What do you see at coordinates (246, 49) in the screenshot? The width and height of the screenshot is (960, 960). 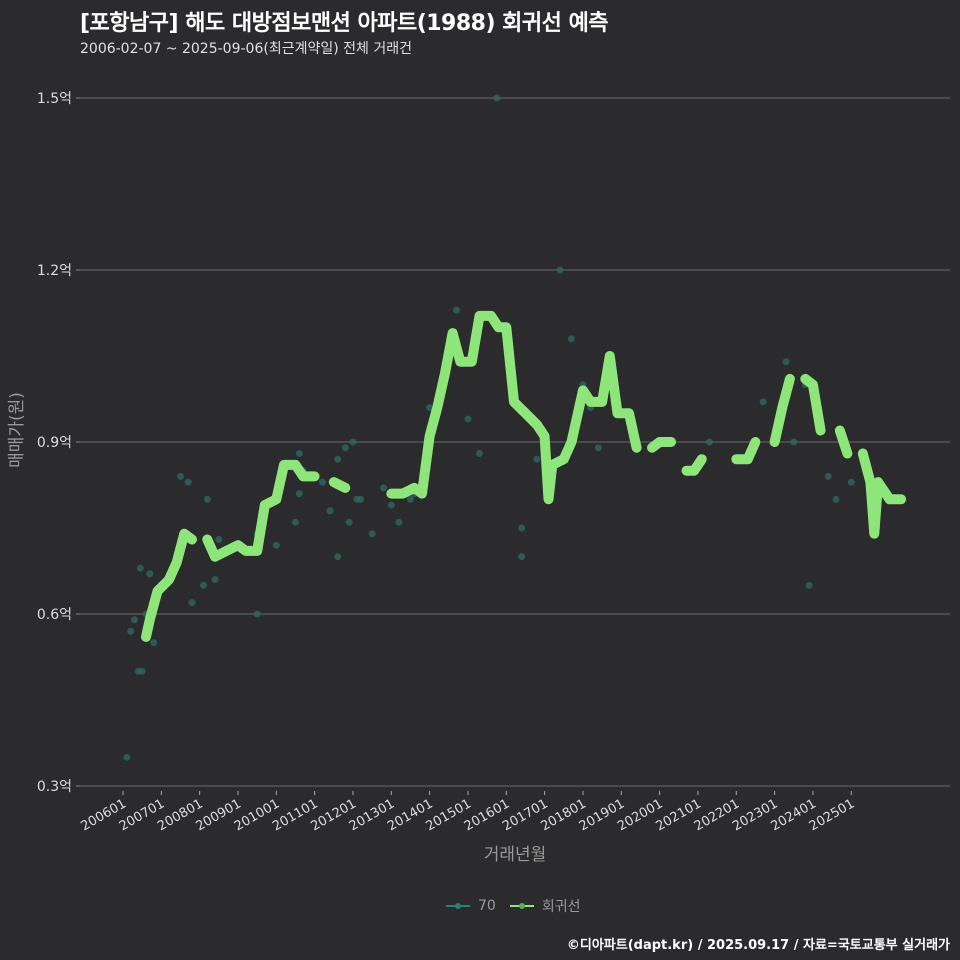 I see `chart-subtitle: 2006-02-07 ~ 2025-09-06(최근계약일) 전체 거래건` at bounding box center [246, 49].